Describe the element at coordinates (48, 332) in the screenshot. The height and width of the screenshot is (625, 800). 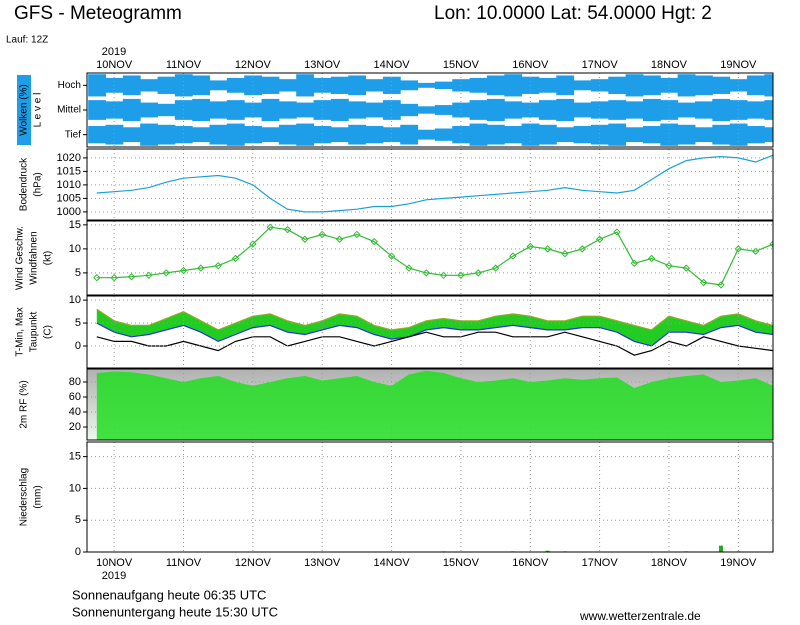
I see `y-axis-label: (C)` at that location.